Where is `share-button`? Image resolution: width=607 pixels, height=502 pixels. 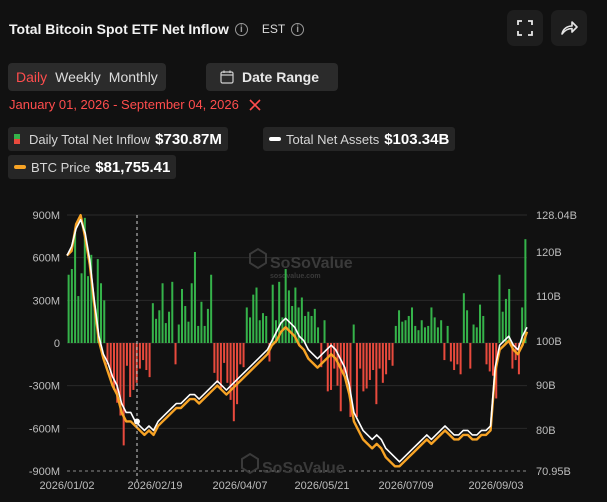 share-button is located at coordinates (569, 28).